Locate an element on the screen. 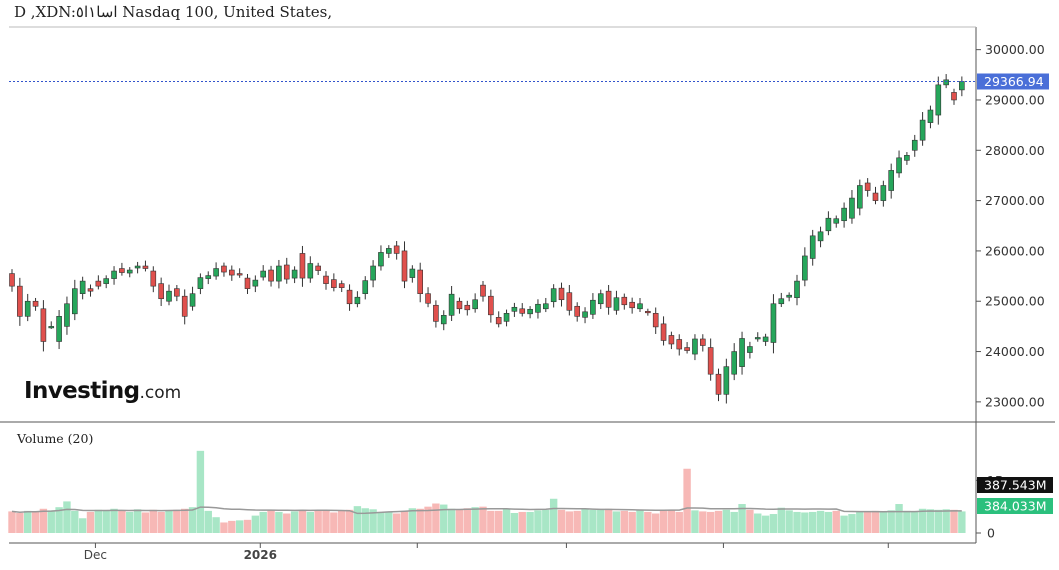 This screenshot has width=1059, height=570. time-tick-label: 2026 is located at coordinates (260, 555).